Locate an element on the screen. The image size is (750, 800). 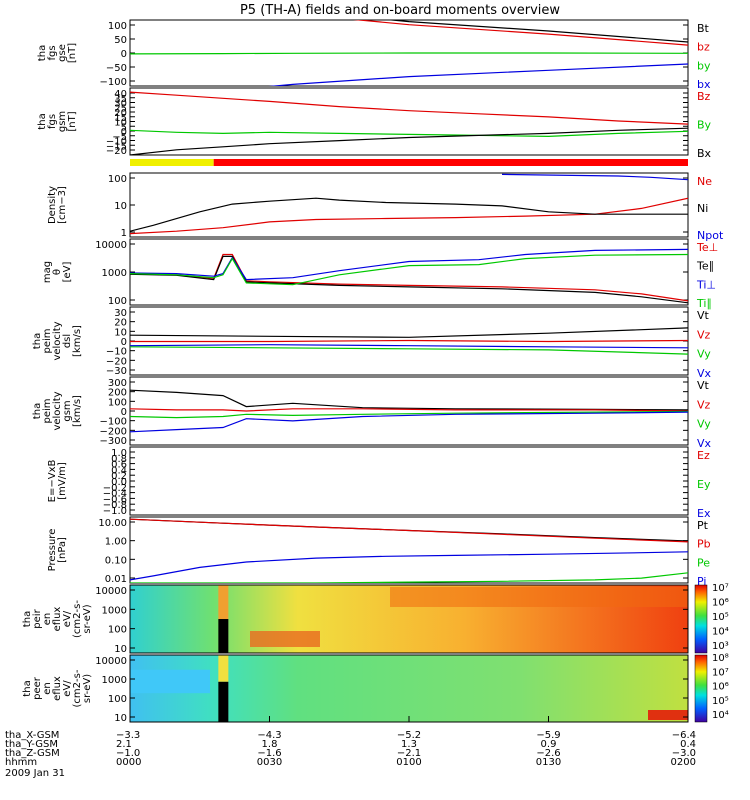
ytick-label: −0.4 is located at coordinates (115, 494).